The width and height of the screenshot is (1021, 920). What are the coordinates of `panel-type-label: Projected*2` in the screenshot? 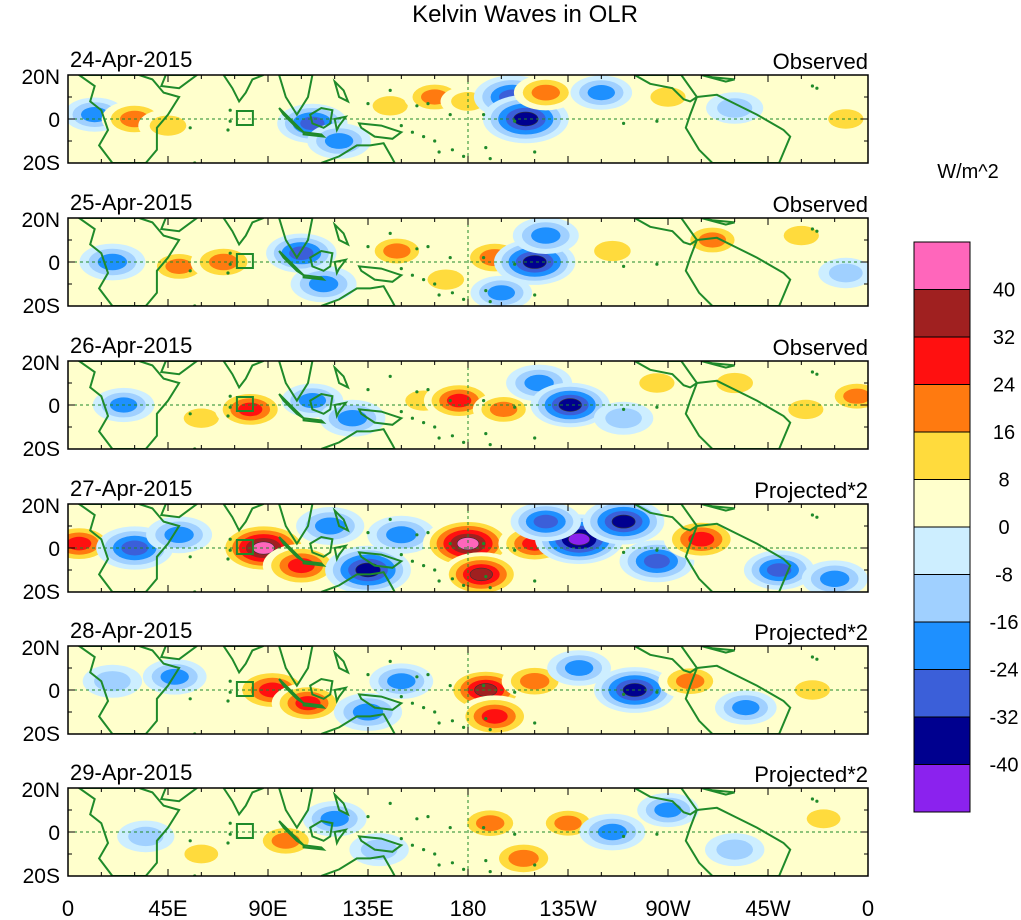 It's located at (811, 490).